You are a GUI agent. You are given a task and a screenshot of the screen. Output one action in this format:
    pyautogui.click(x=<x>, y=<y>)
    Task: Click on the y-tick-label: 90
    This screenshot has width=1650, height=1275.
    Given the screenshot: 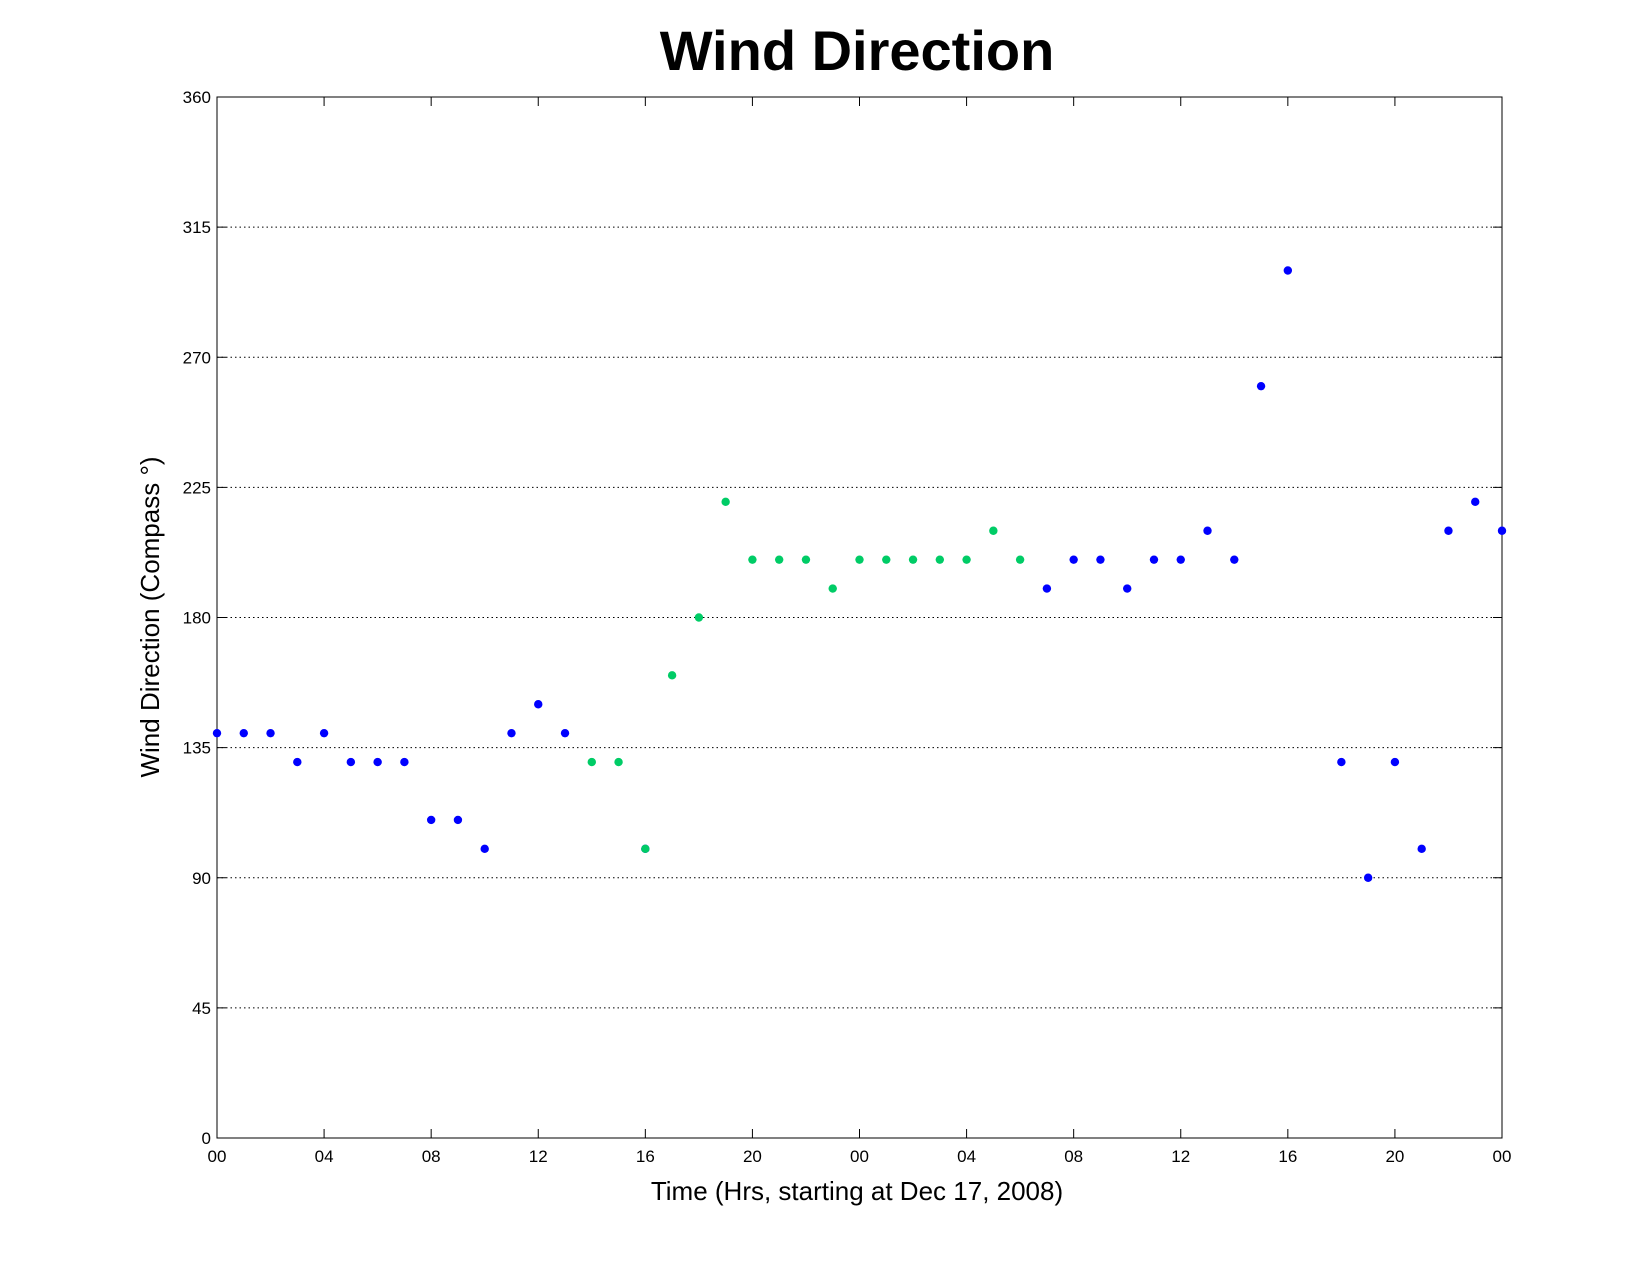 What is the action you would take?
    pyautogui.click(x=201, y=878)
    